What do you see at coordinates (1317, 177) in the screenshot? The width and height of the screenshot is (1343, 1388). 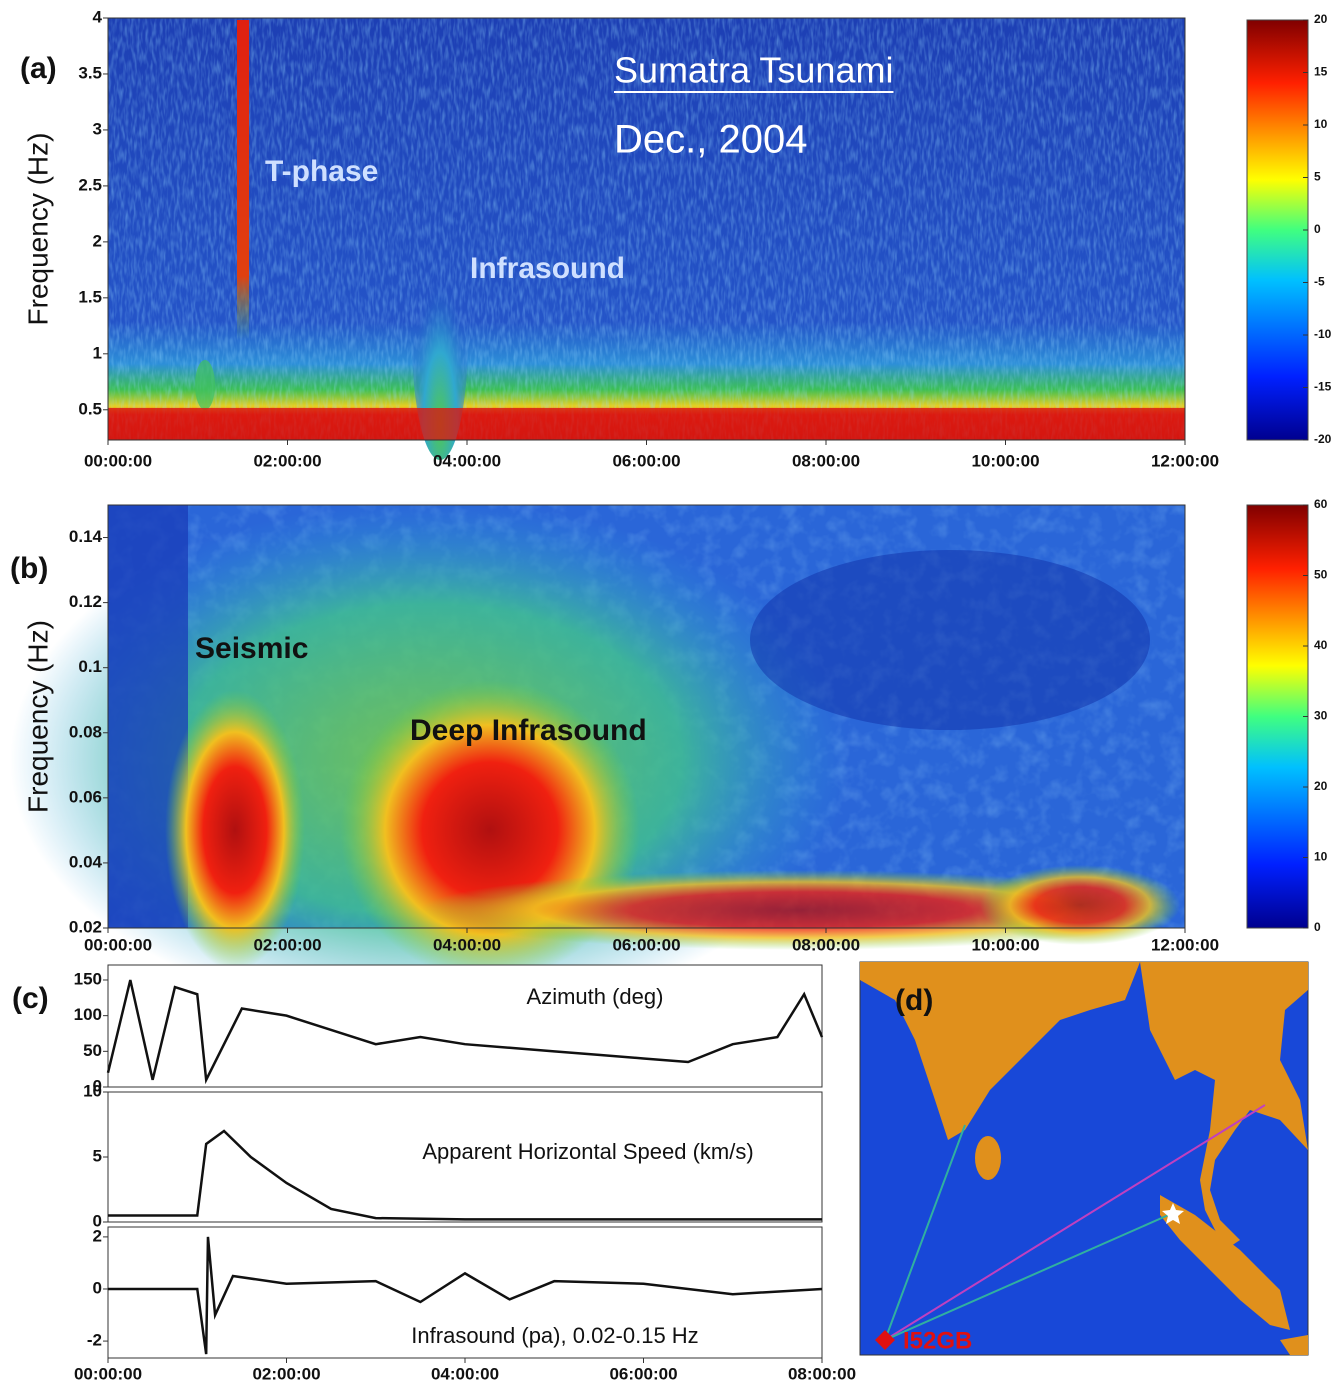 I see `colorbar-tick-label: 5` at bounding box center [1317, 177].